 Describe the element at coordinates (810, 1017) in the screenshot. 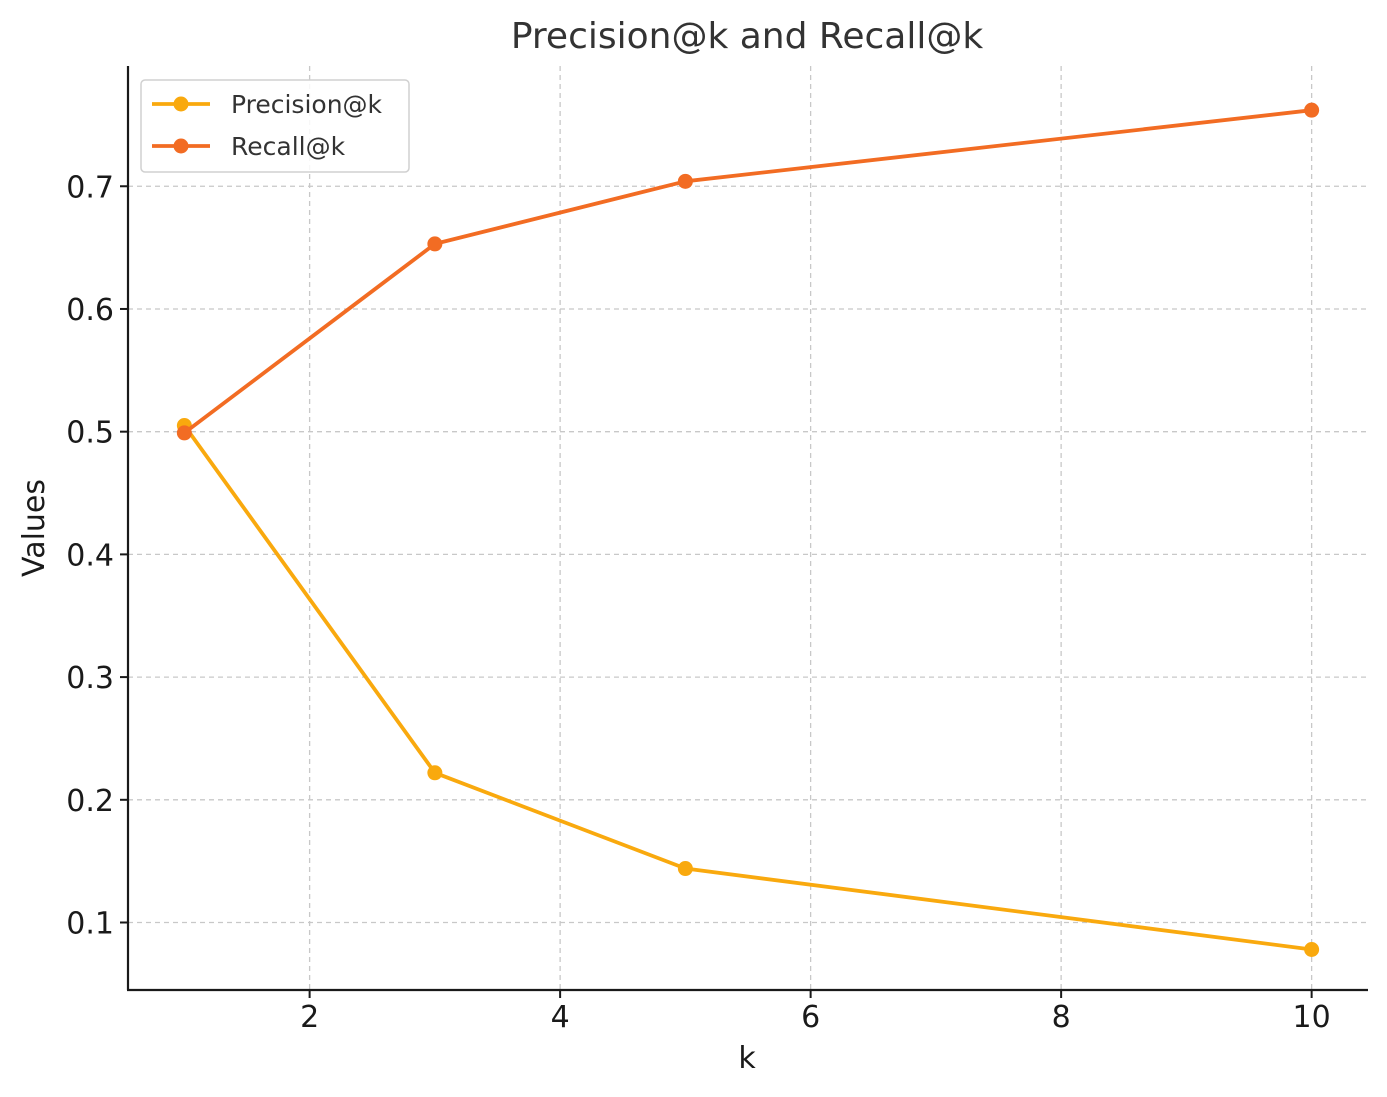

I see `x-tick-label: 6` at that location.